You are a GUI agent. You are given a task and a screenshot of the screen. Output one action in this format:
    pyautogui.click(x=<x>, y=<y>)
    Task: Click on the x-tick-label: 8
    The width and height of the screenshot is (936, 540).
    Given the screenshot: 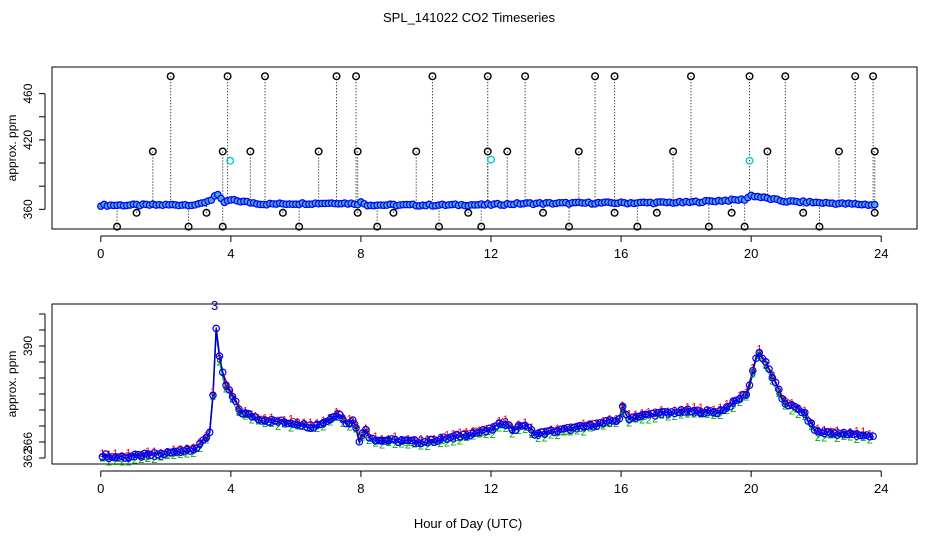 What is the action you would take?
    pyautogui.click(x=360, y=253)
    